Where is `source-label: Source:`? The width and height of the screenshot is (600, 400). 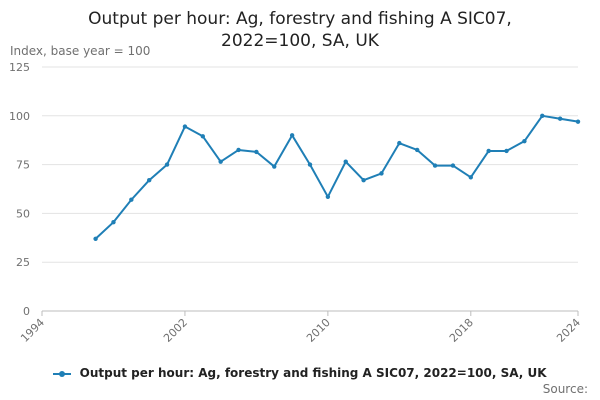 source-label: Source: is located at coordinates (565, 389).